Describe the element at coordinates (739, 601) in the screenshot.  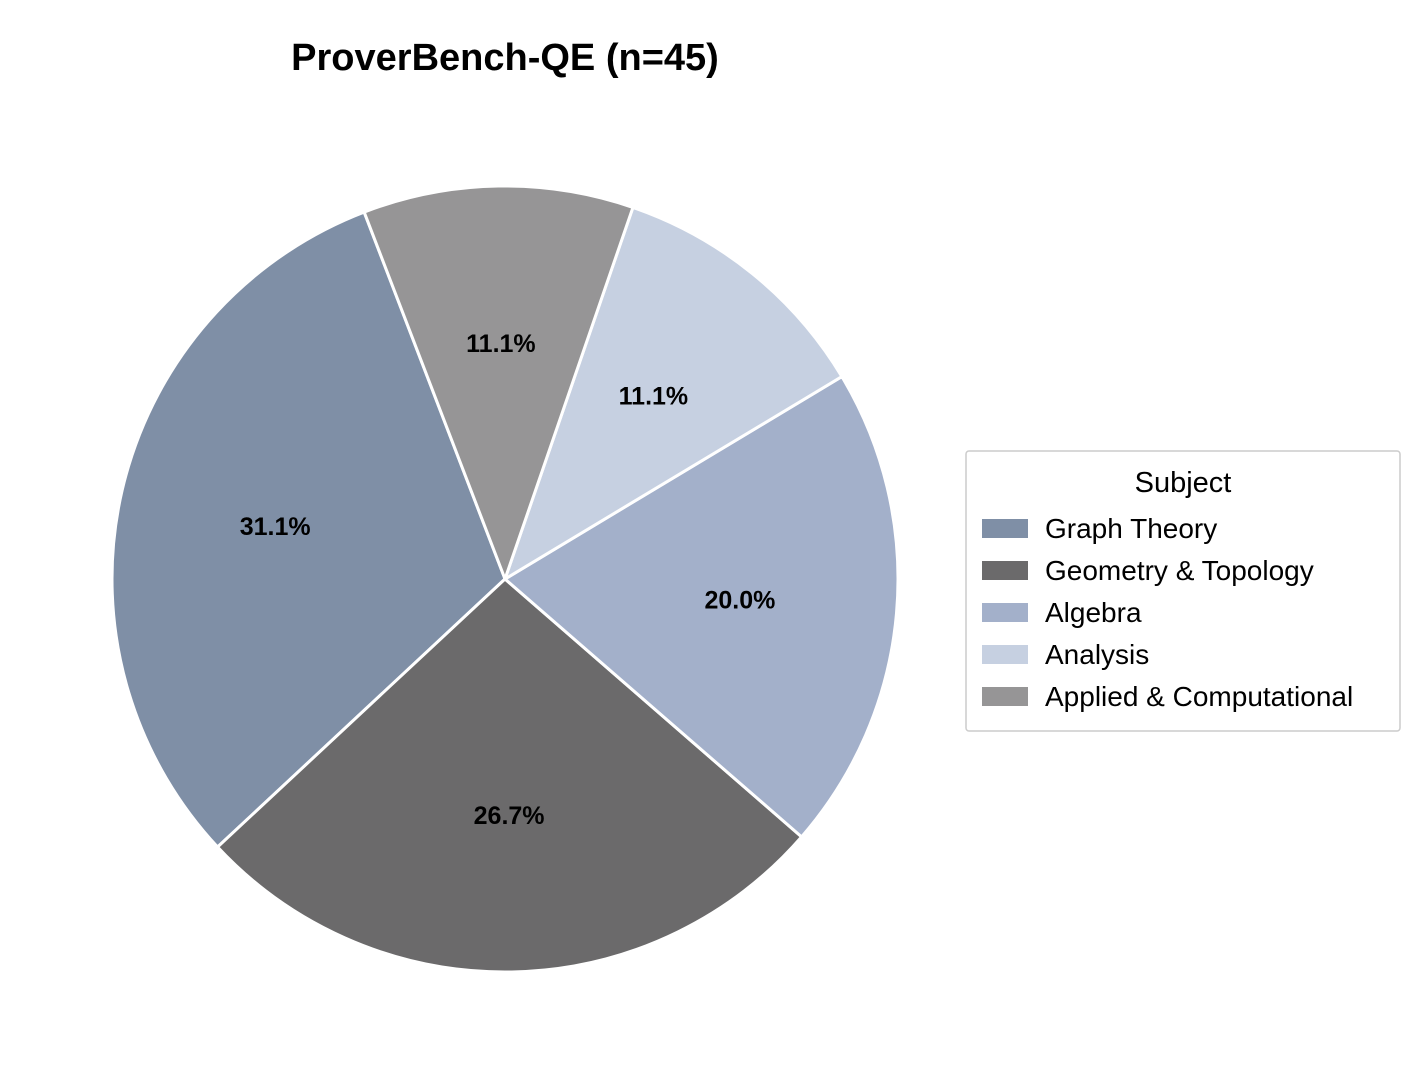
I see `pie-percent-label-algebra: 20.0%` at that location.